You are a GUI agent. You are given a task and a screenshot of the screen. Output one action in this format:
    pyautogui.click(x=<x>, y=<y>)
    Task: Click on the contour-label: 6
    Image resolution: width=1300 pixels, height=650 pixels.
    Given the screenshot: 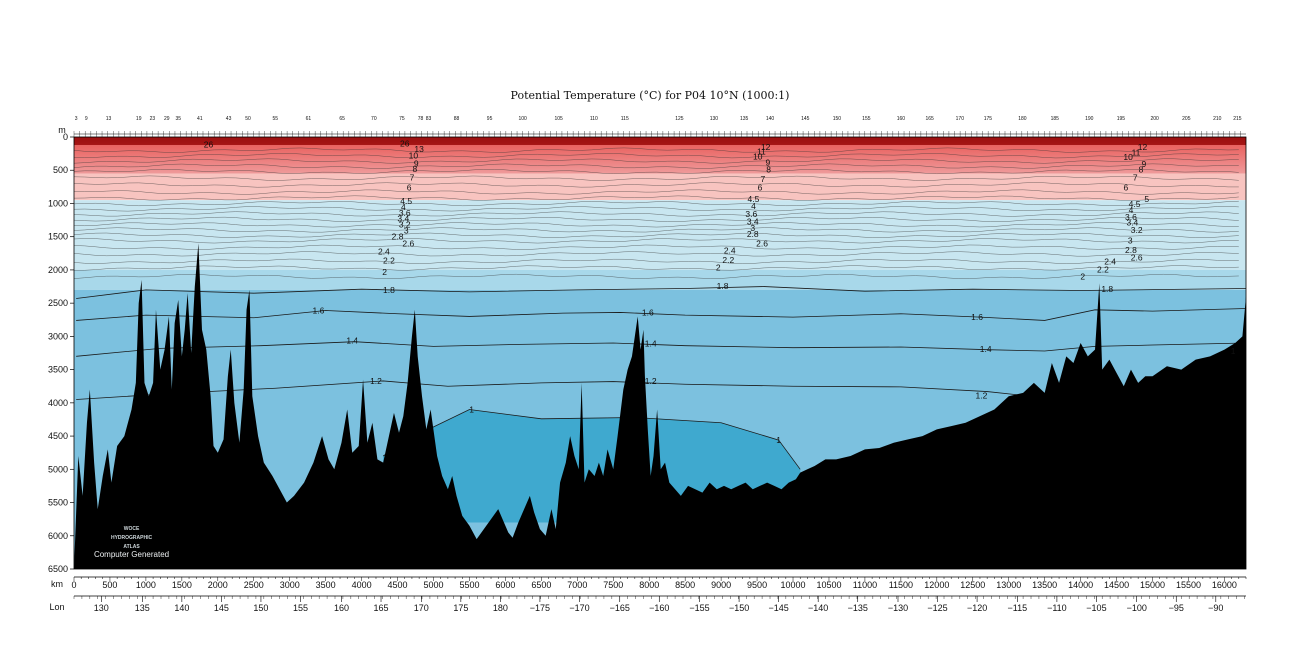 What is the action you would take?
    pyautogui.click(x=1126, y=188)
    